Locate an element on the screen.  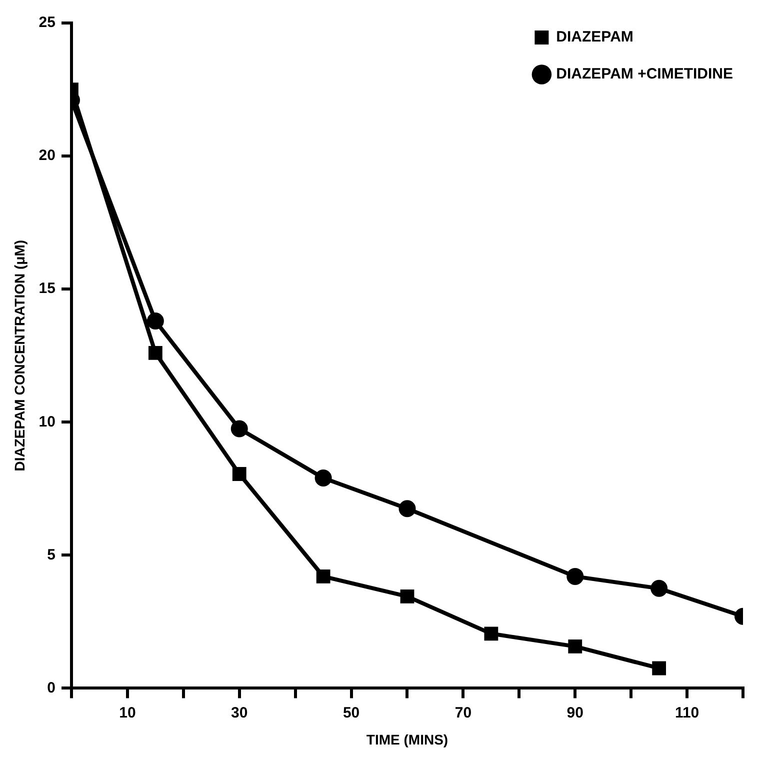
x-tick-label: 110 is located at coordinates (687, 713).